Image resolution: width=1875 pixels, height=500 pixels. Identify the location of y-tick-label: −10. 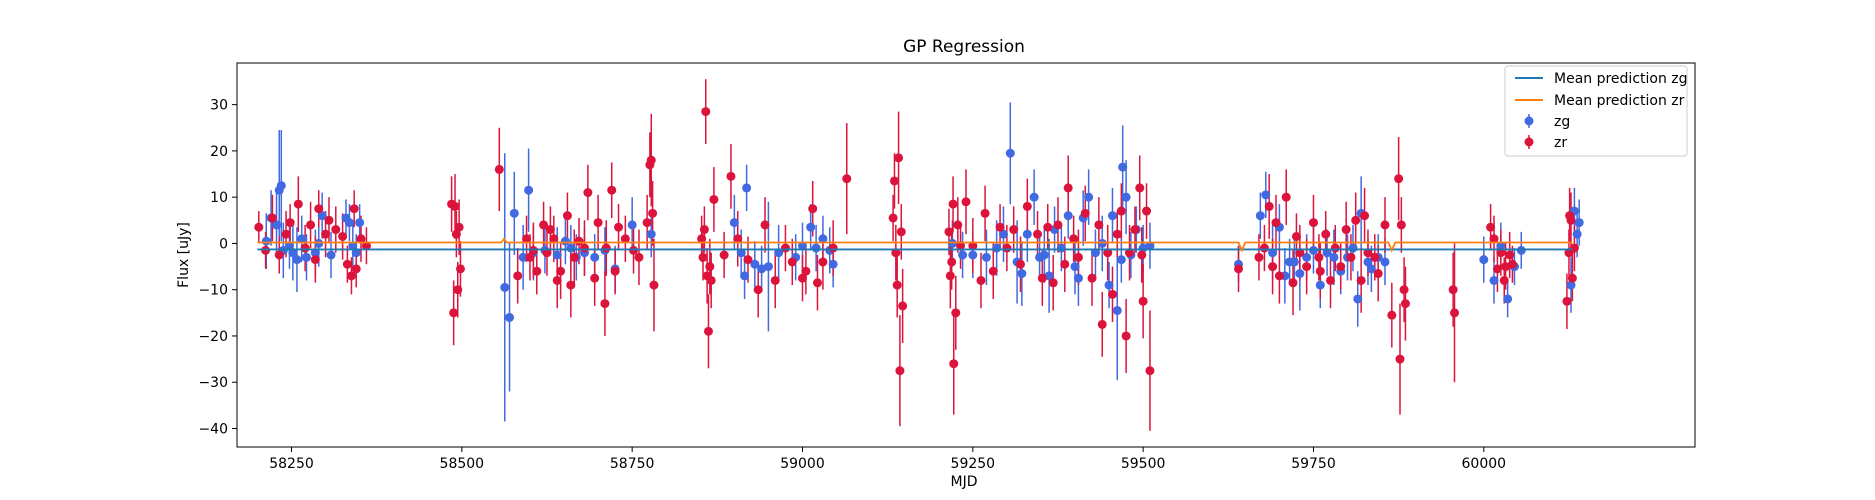
(213, 291).